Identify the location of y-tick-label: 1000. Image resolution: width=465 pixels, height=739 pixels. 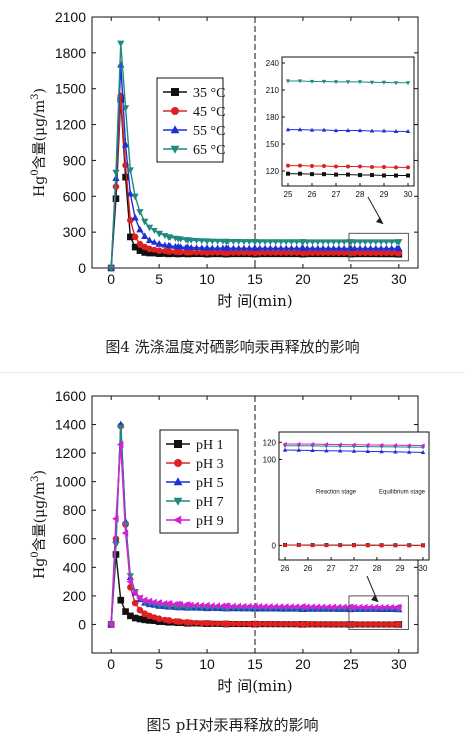
(70, 482).